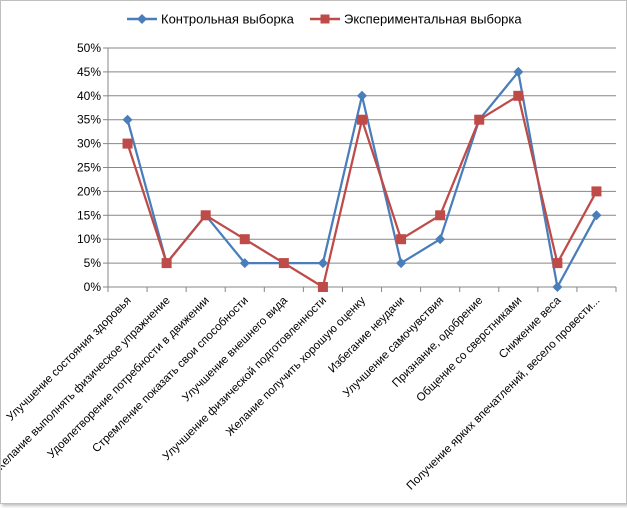  What do you see at coordinates (89, 120) in the screenshot?
I see `y-tick-label: 35%` at bounding box center [89, 120].